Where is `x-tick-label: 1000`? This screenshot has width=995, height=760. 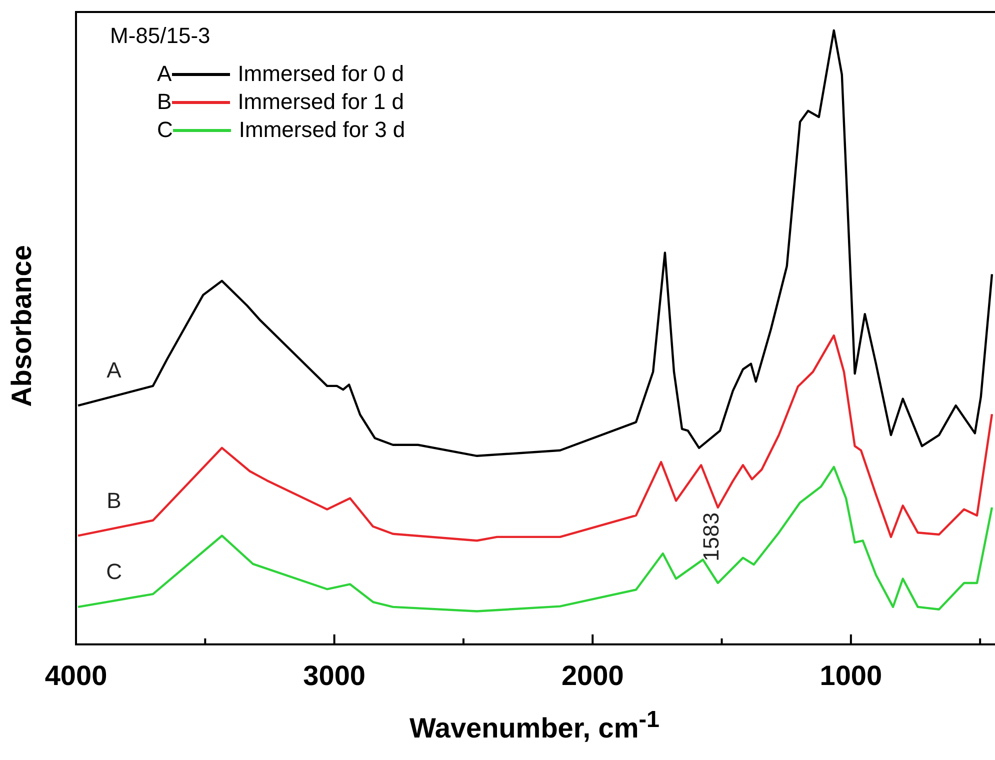 x-tick-label: 1000 is located at coordinates (851, 675).